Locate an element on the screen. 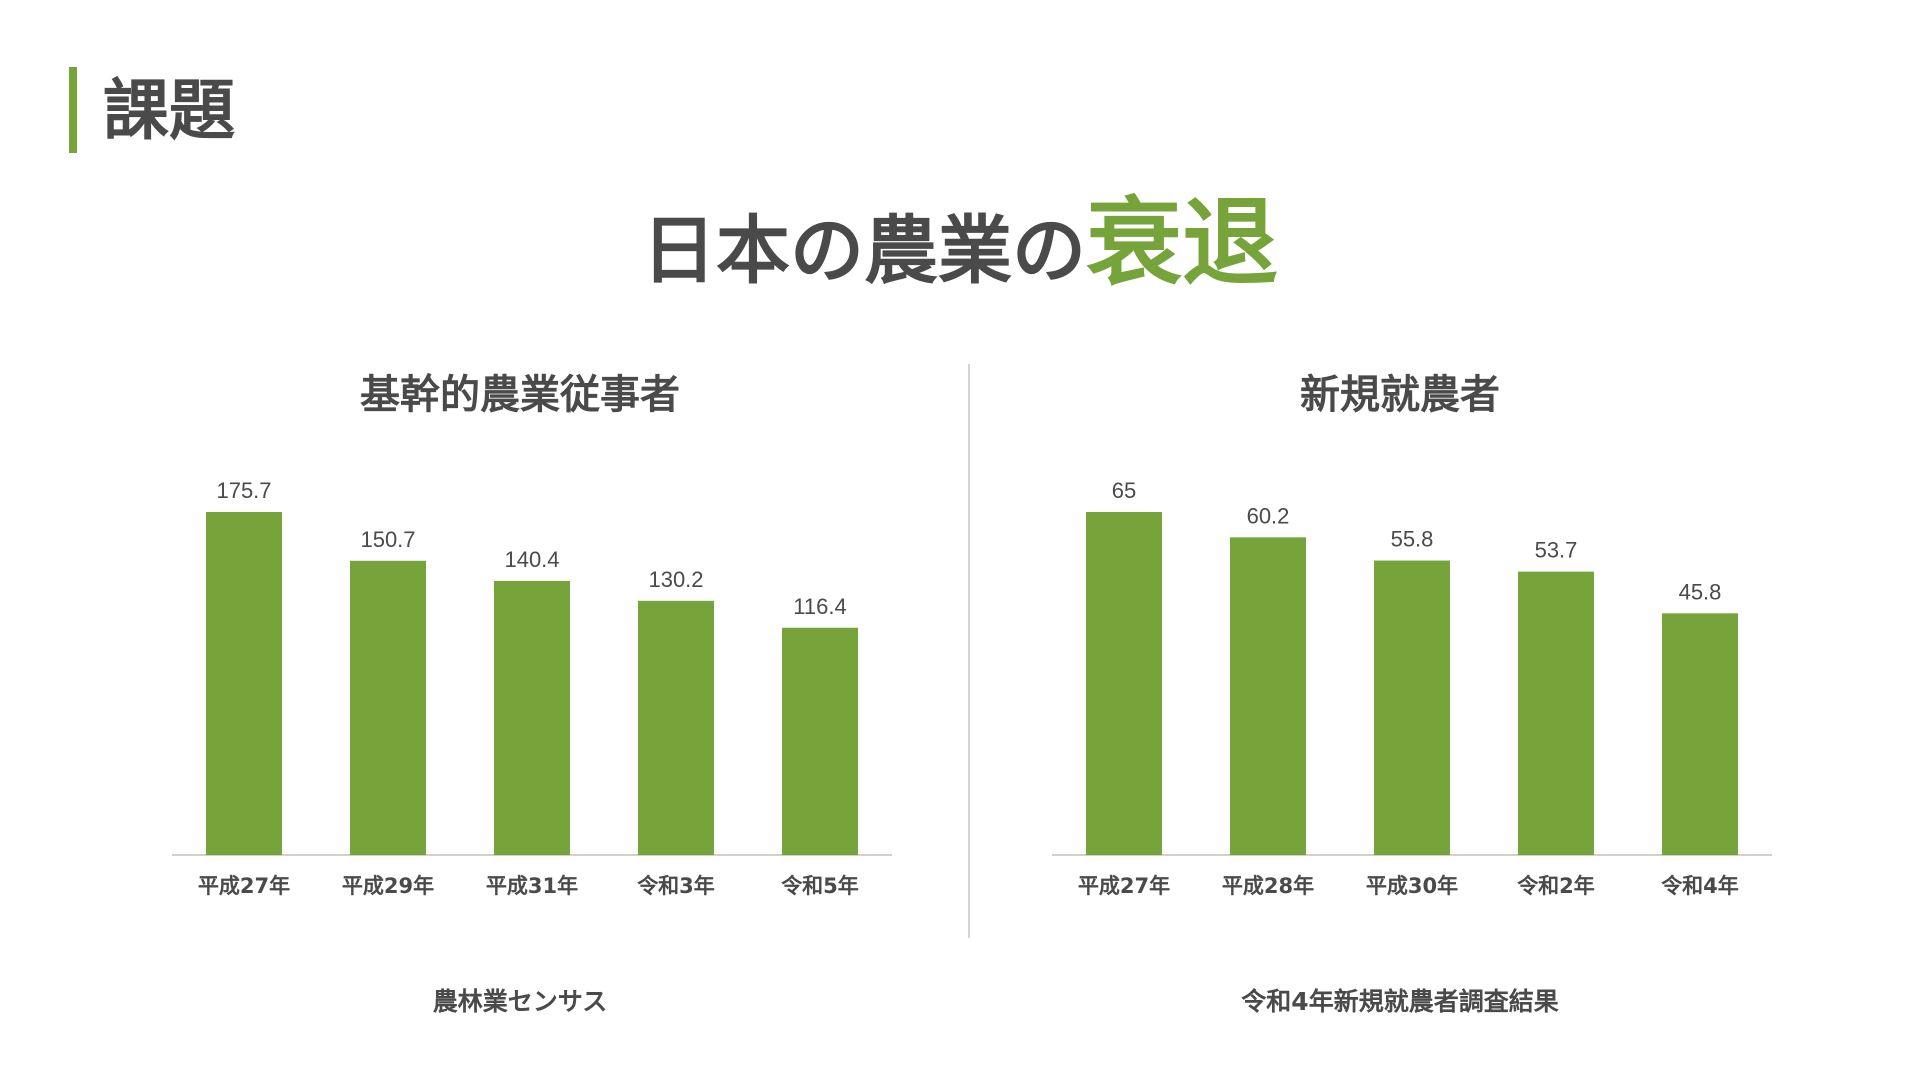  headline-accent: 衰退 is located at coordinates (1182, 243).